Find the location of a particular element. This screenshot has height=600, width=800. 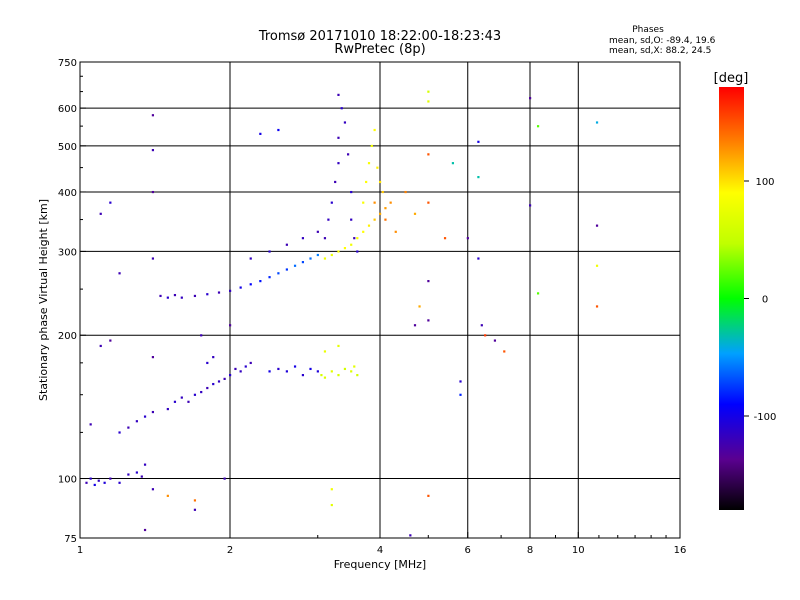

x-tick-label: 1 is located at coordinates (80, 550).